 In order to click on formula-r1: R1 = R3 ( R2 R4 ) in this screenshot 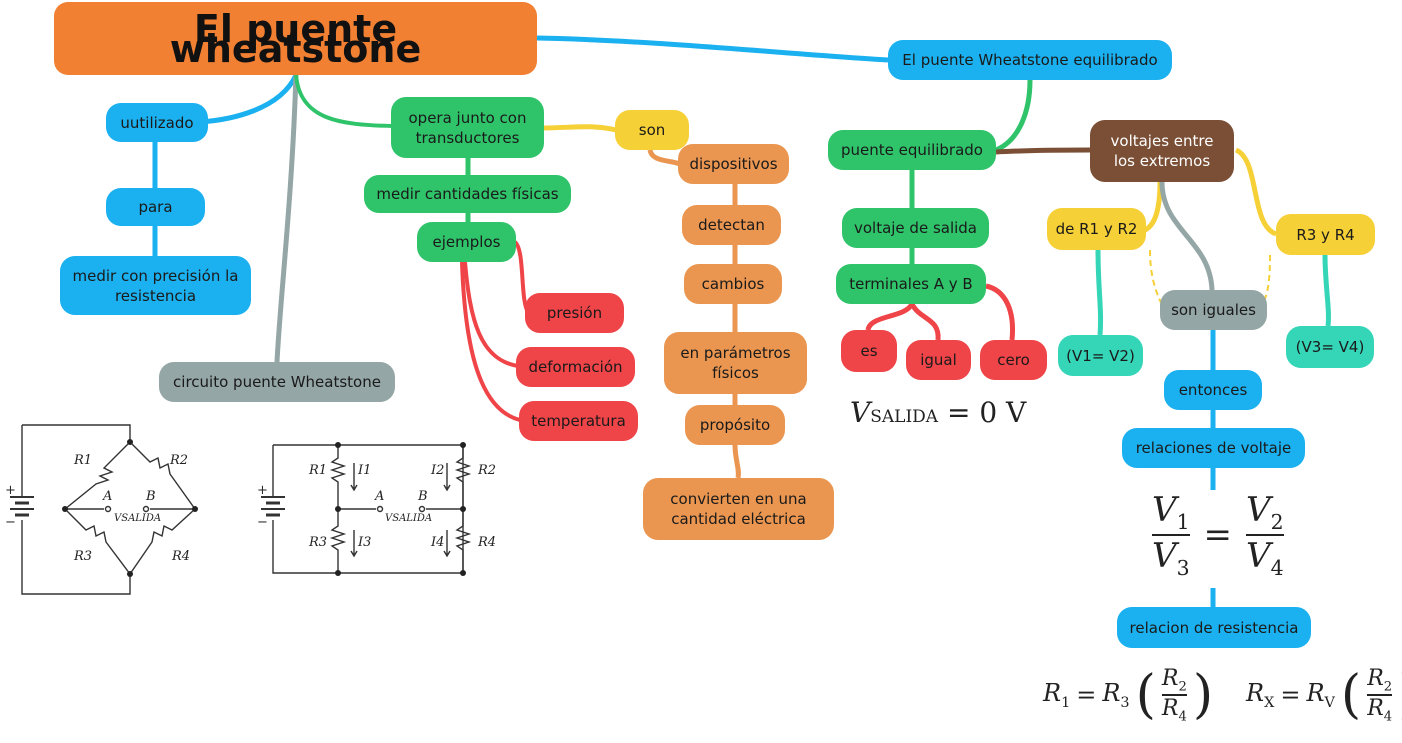, I will do `click(1128, 695)`.